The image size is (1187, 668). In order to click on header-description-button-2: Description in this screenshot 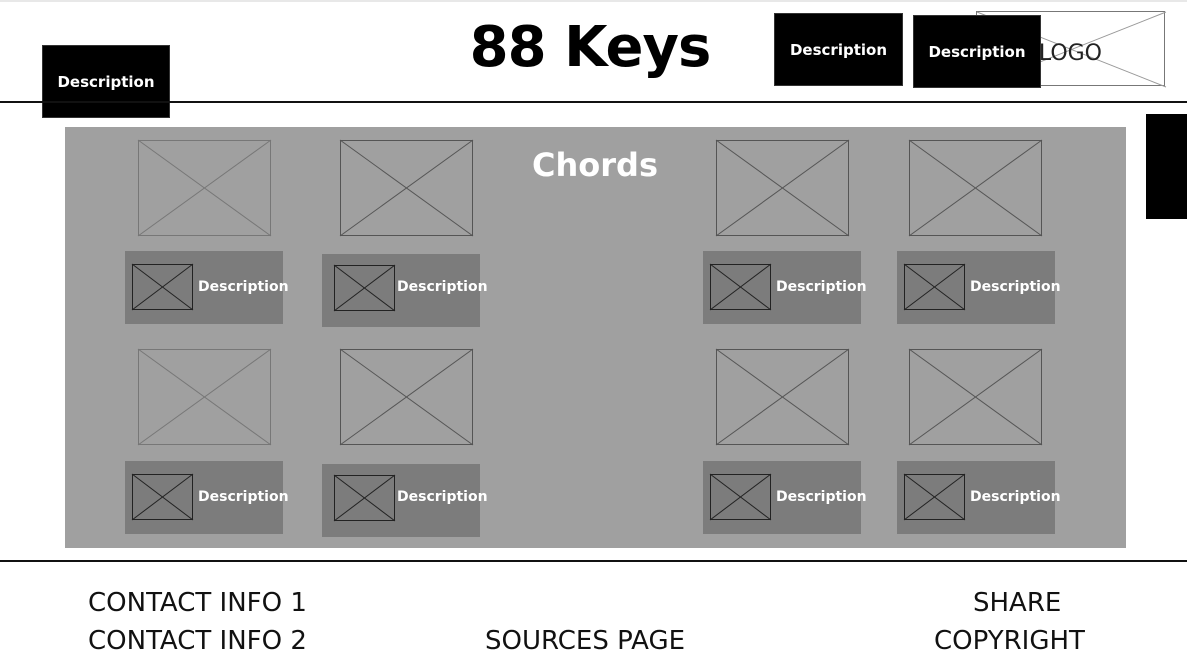, I will do `click(977, 51)`.